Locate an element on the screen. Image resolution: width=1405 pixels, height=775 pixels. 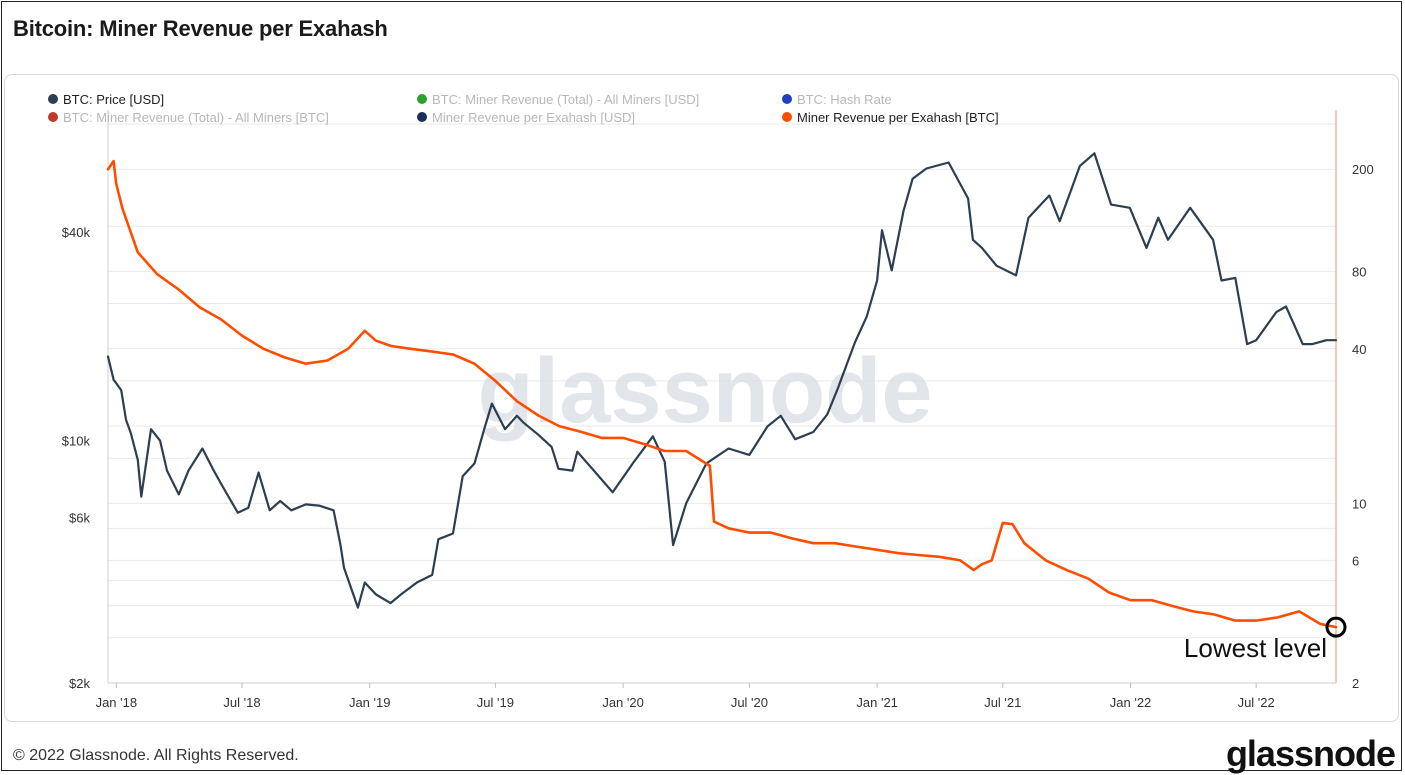
legend-item: BTC: Hash Rate is located at coordinates (837, 99).